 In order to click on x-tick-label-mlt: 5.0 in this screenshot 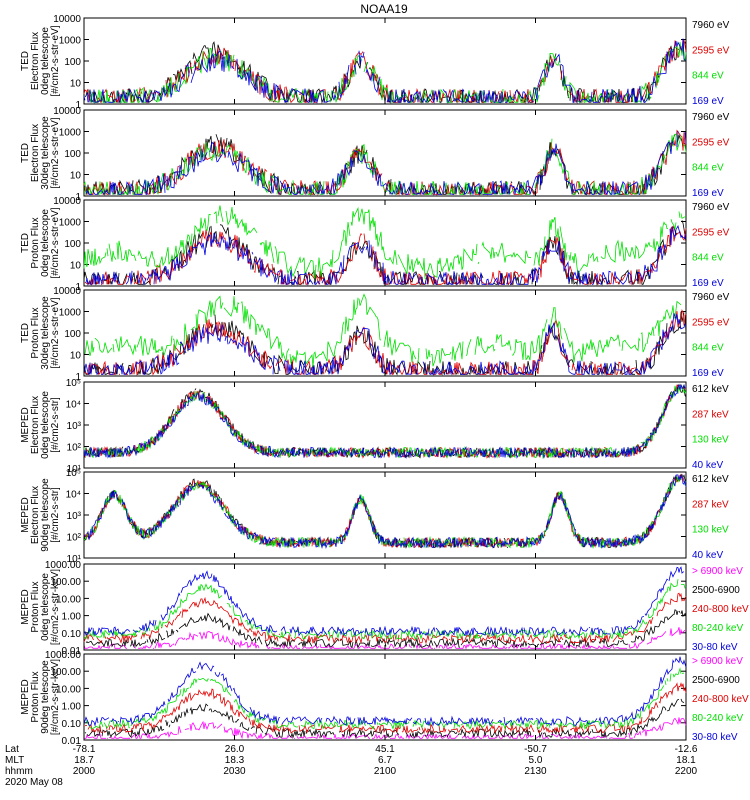, I will do `click(536, 760)`.